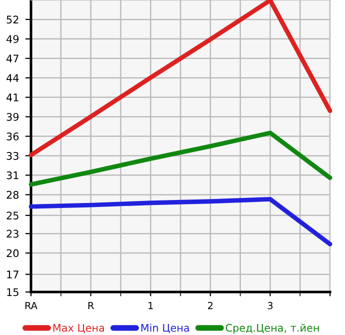  What do you see at coordinates (272, 329) in the screenshot?
I see `legend-label: Сред.Цена, т.йен` at bounding box center [272, 329].